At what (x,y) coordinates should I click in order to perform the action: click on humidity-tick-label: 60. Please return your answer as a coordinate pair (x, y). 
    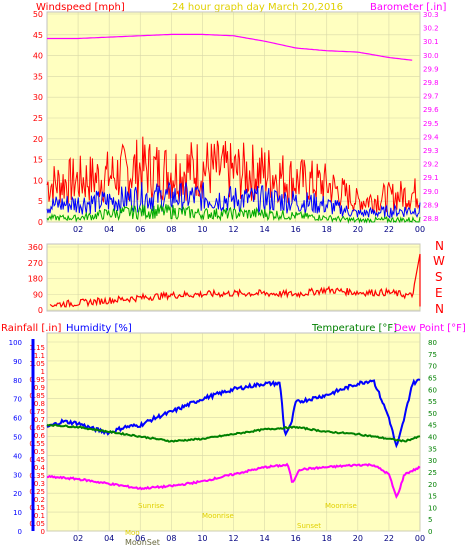
    Looking at the image, I should click on (17, 419).